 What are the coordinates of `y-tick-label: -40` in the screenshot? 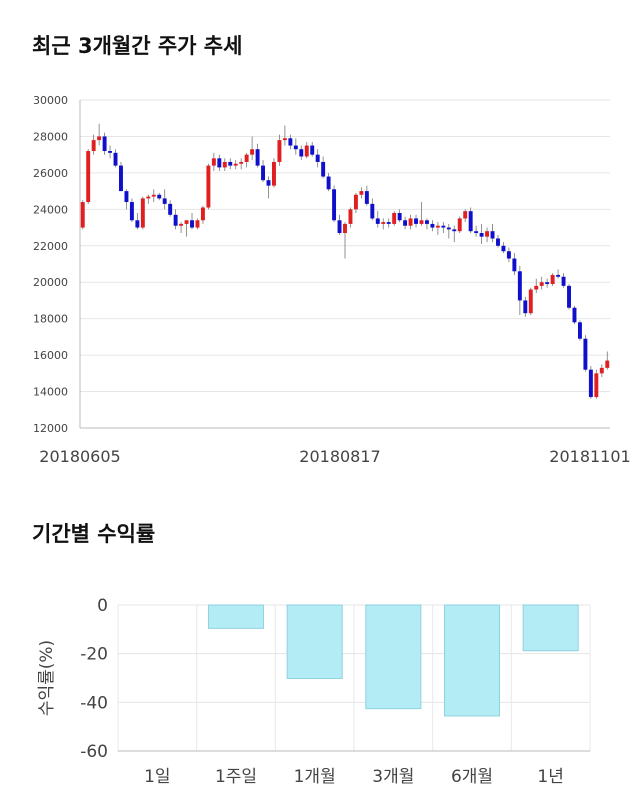 It's located at (94, 703).